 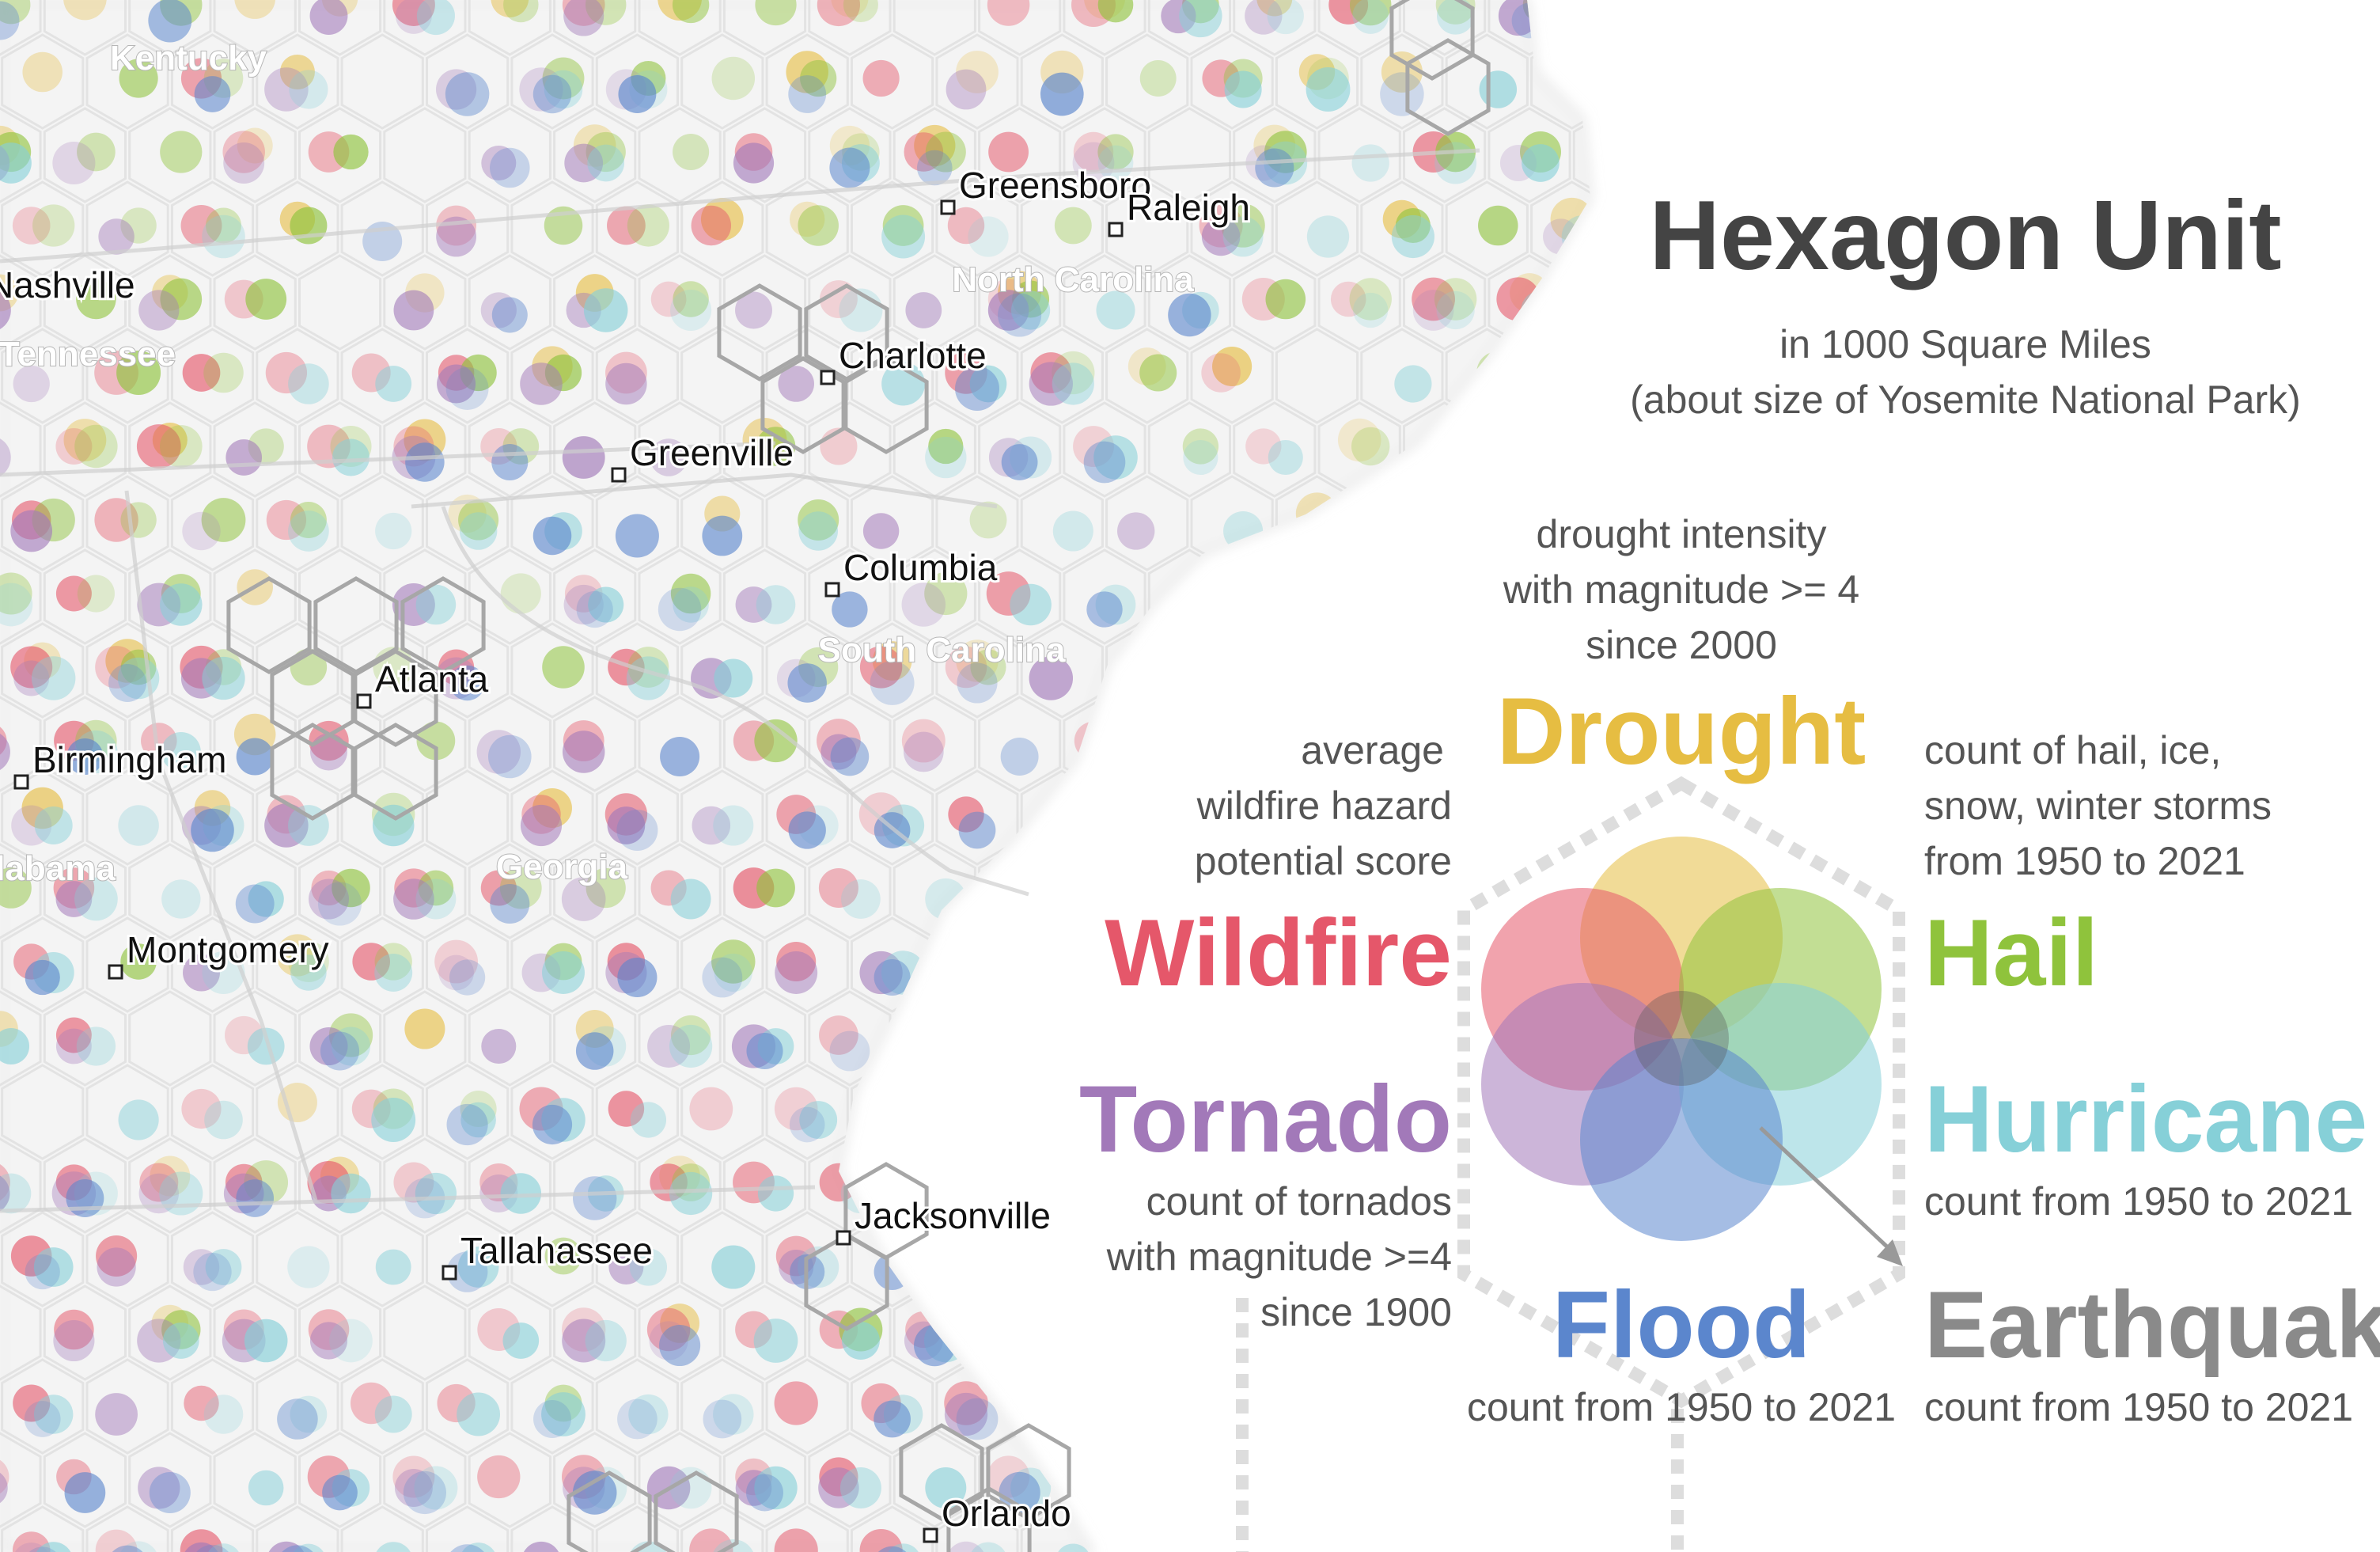 What do you see at coordinates (1890, 1252) in the screenshot?
I see `earthquake-arrowhead` at bounding box center [1890, 1252].